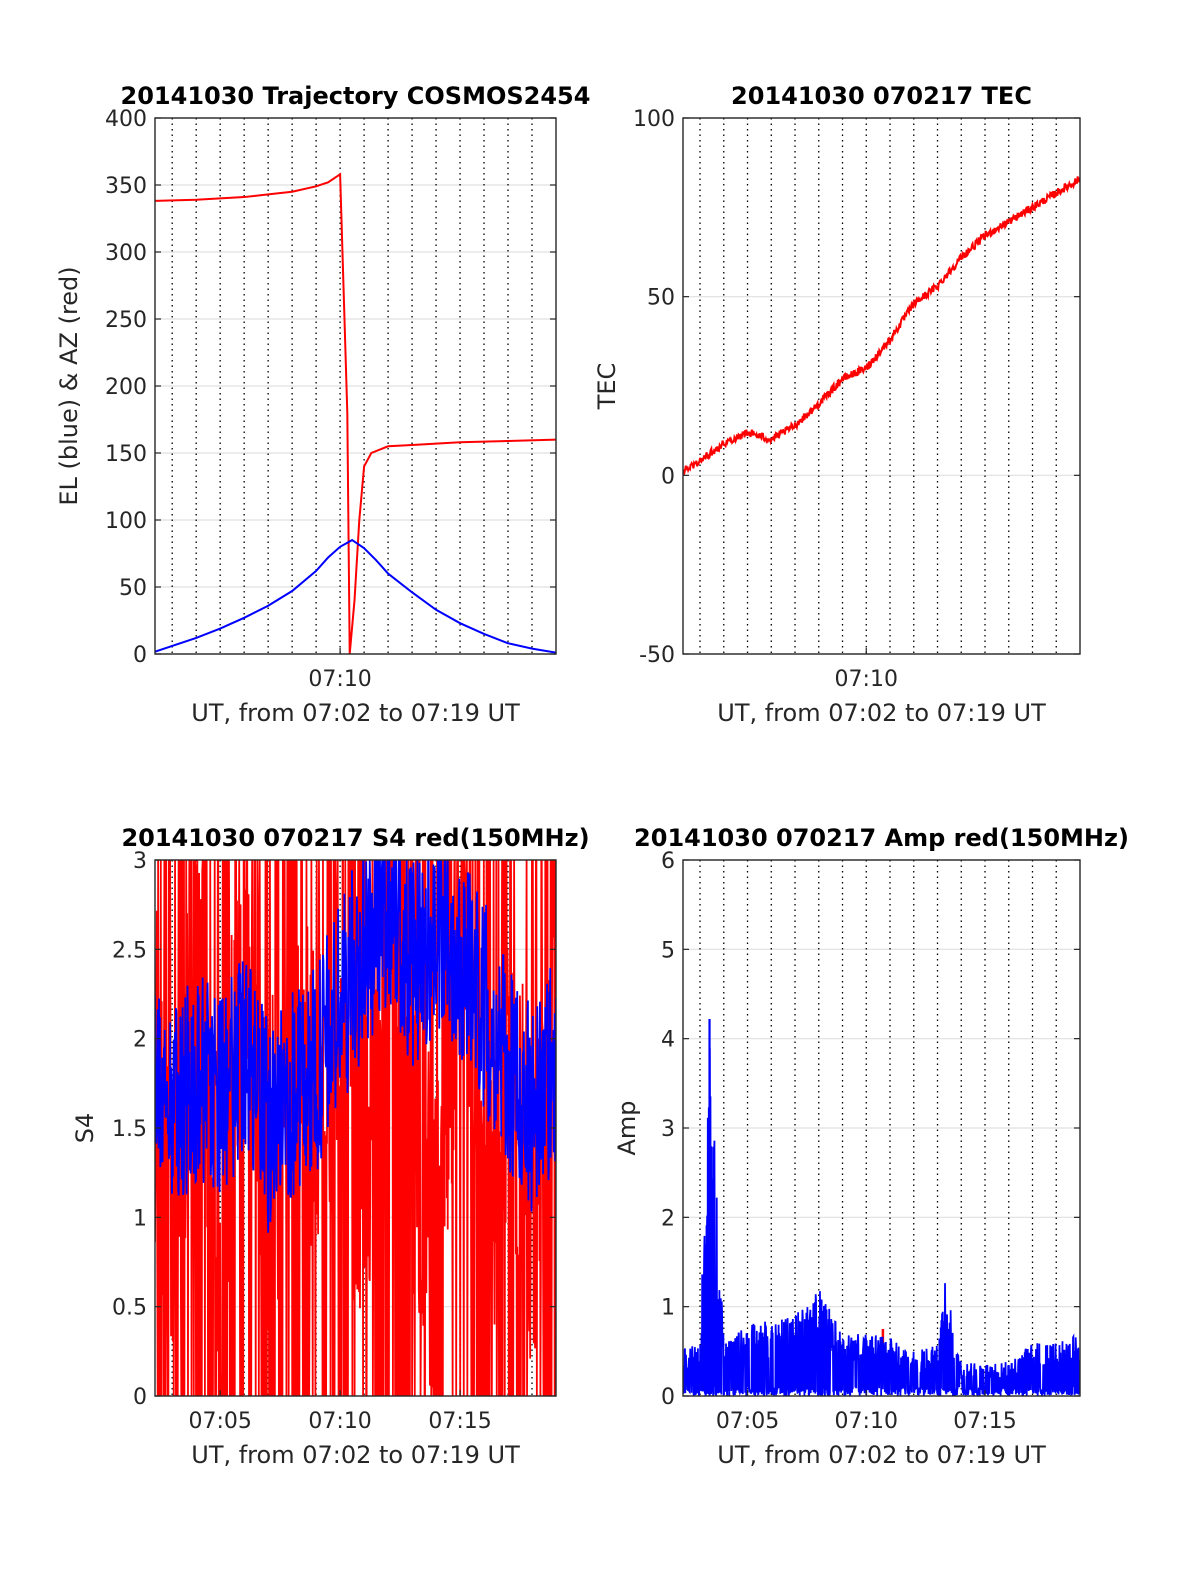 The image size is (1200, 1575). Describe the element at coordinates (129, 950) in the screenshot. I see `y-tick-label: 2.5` at that location.